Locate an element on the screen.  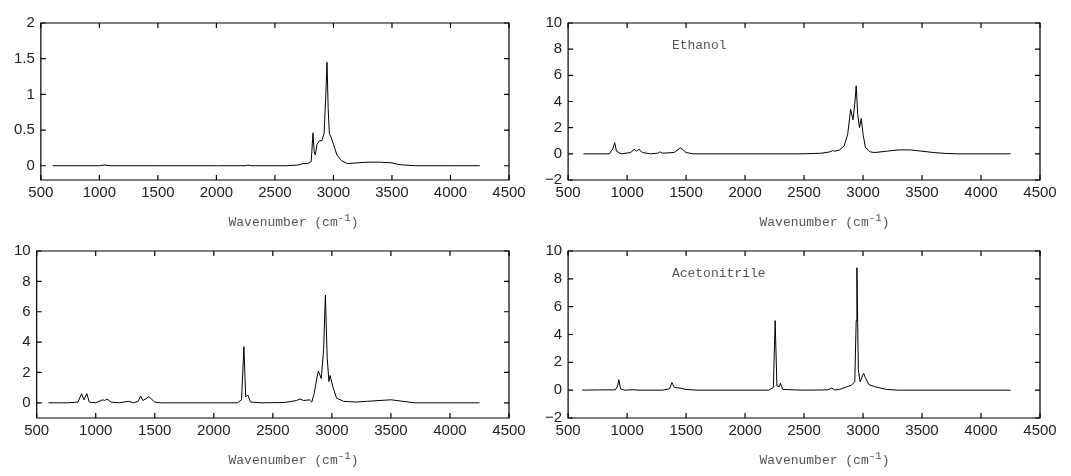
y-tick-label: 1.5 is located at coordinates (24, 57).